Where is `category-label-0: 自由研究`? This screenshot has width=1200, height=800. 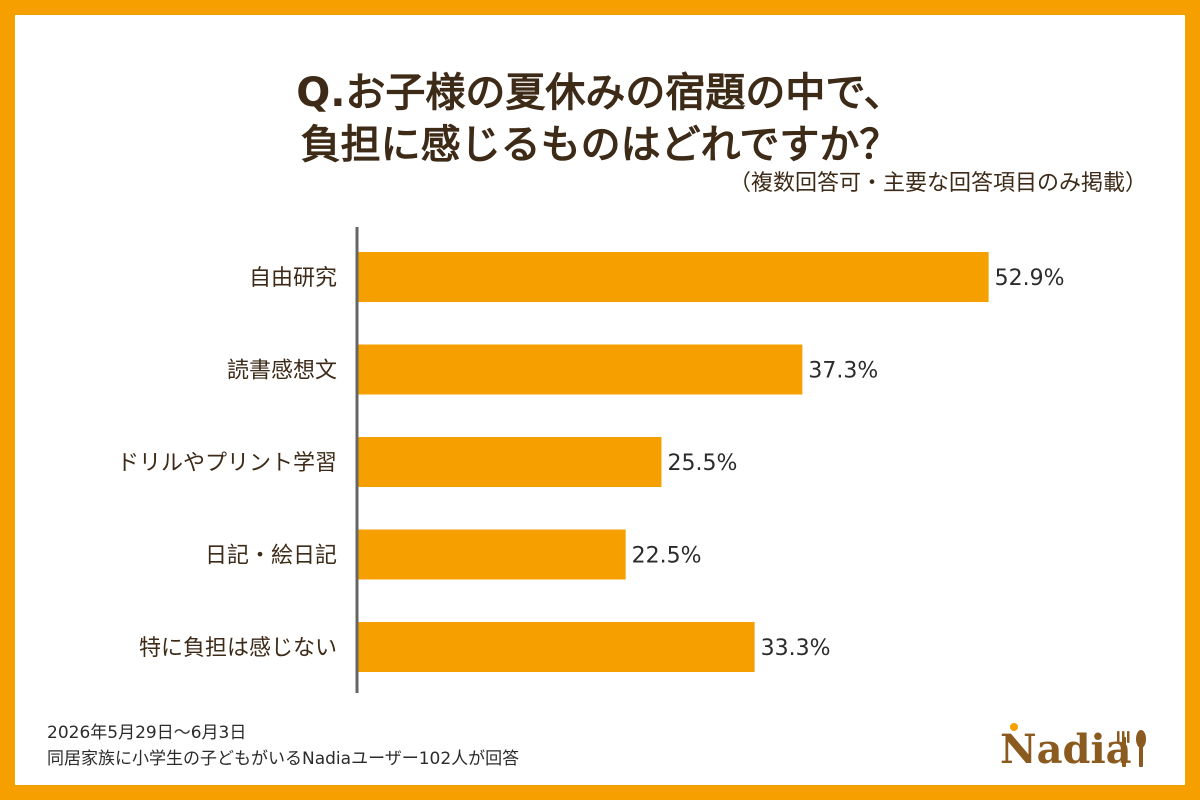 category-label-0: 自由研究 is located at coordinates (293, 278).